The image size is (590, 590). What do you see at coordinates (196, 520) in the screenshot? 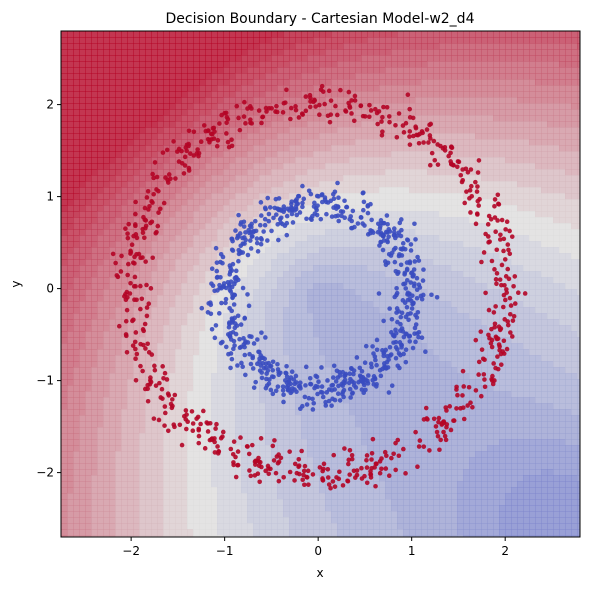
I see `contour-cell-1951` at bounding box center [196, 520].